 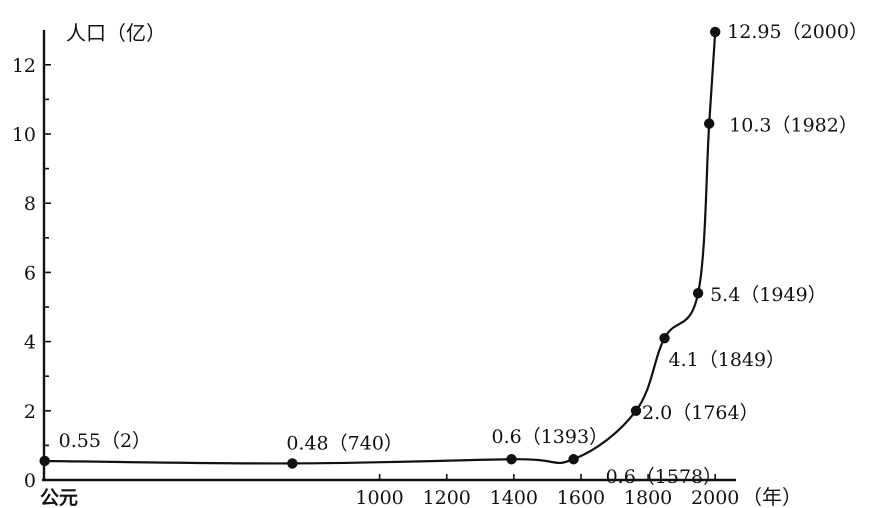 I want to click on data-label: 0.48（740）, so click(x=344, y=443).